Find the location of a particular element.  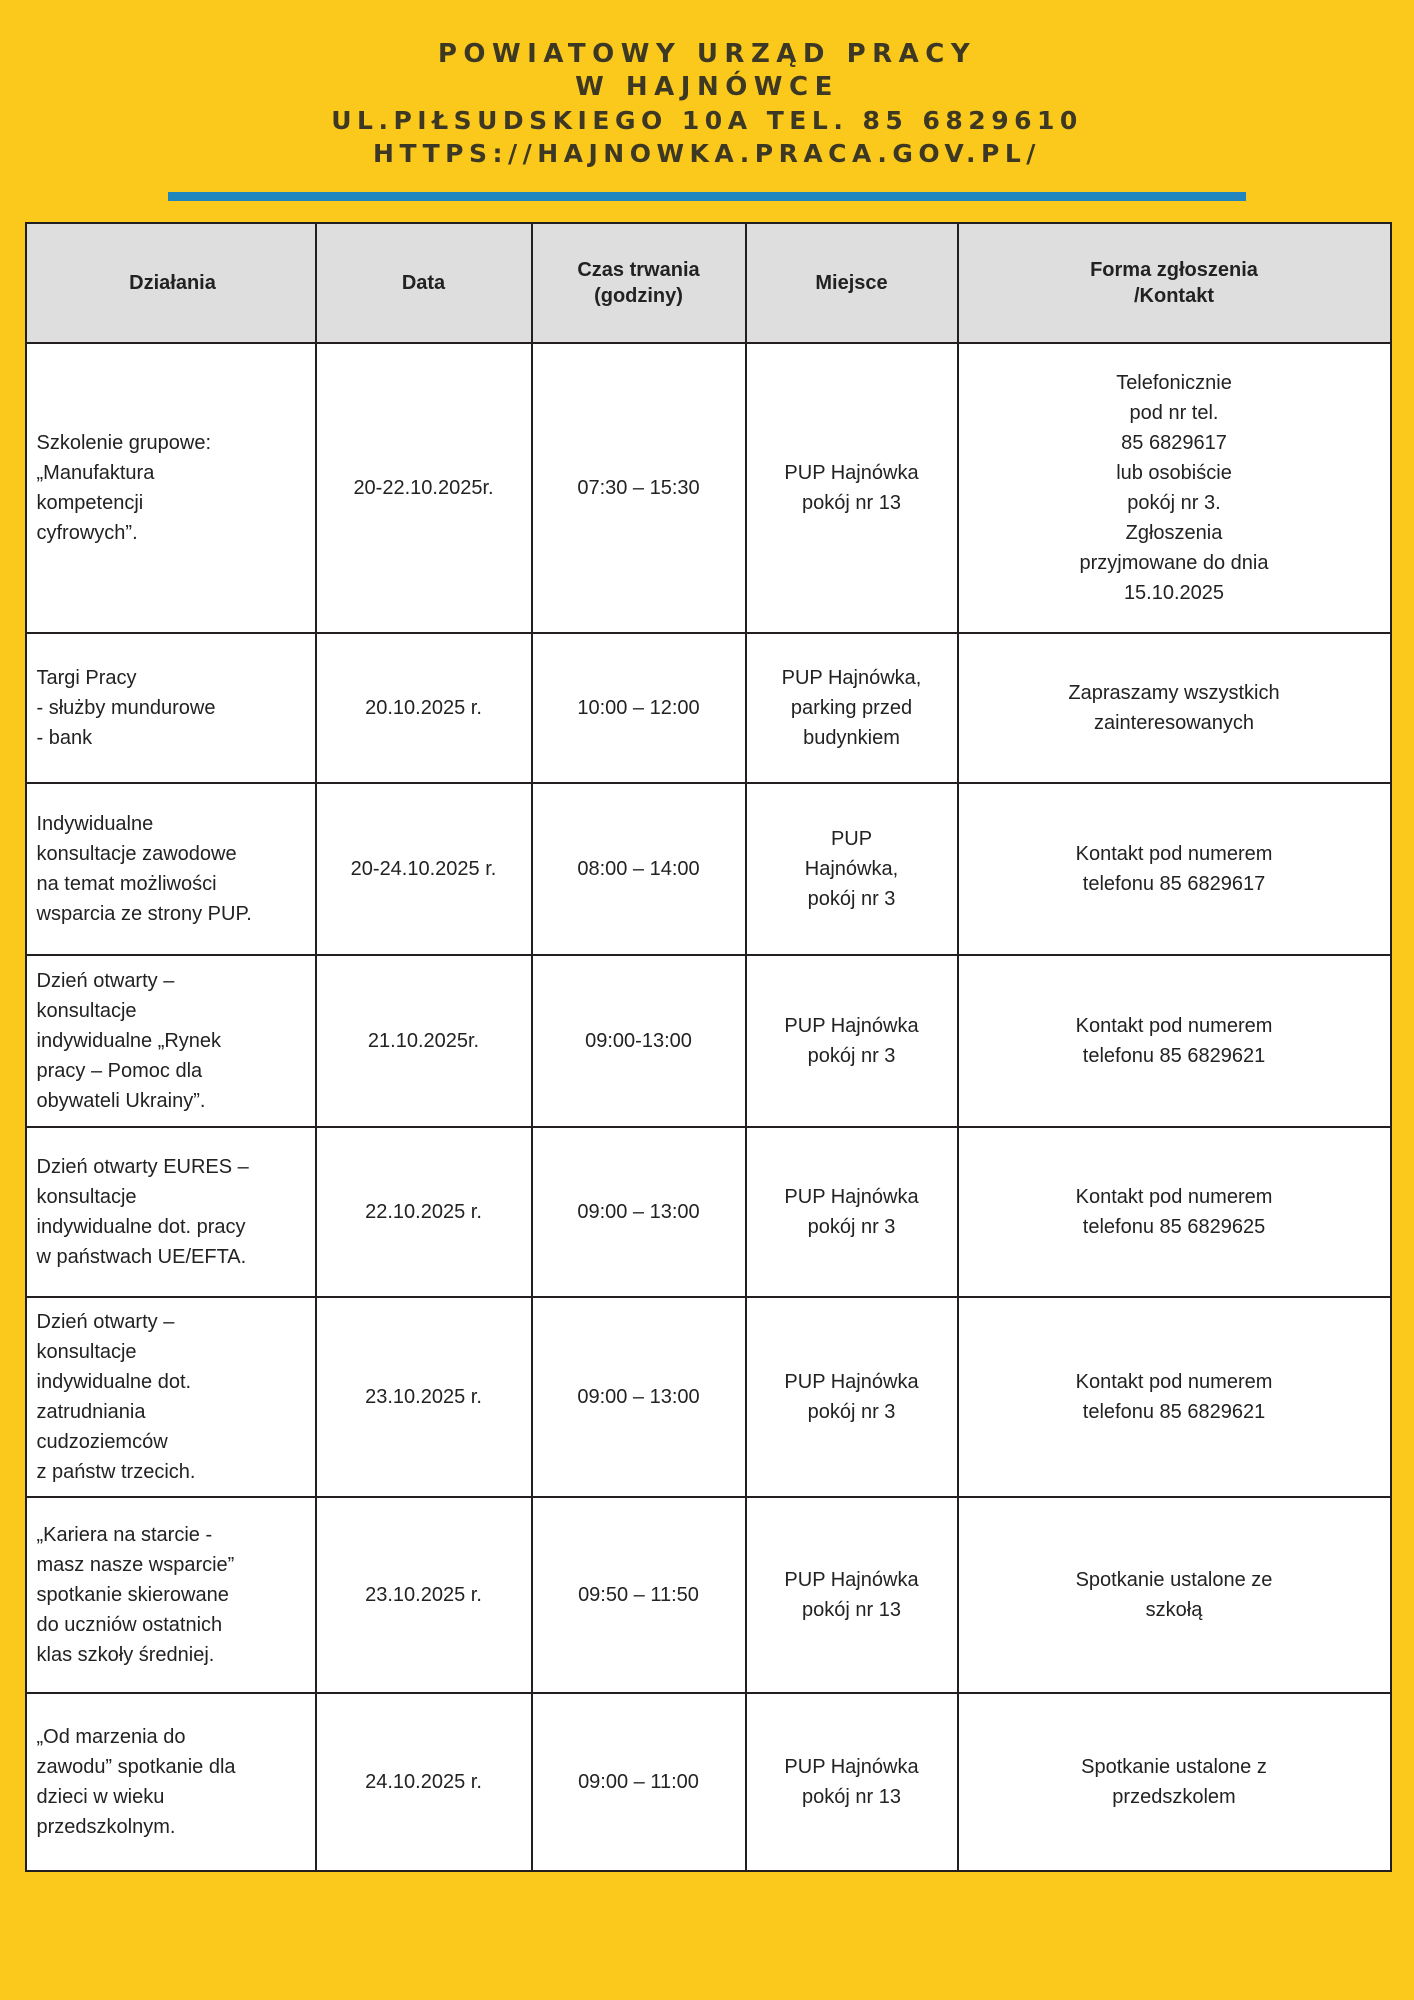

cell-time: 09:00-13:00 is located at coordinates (638, 1041).